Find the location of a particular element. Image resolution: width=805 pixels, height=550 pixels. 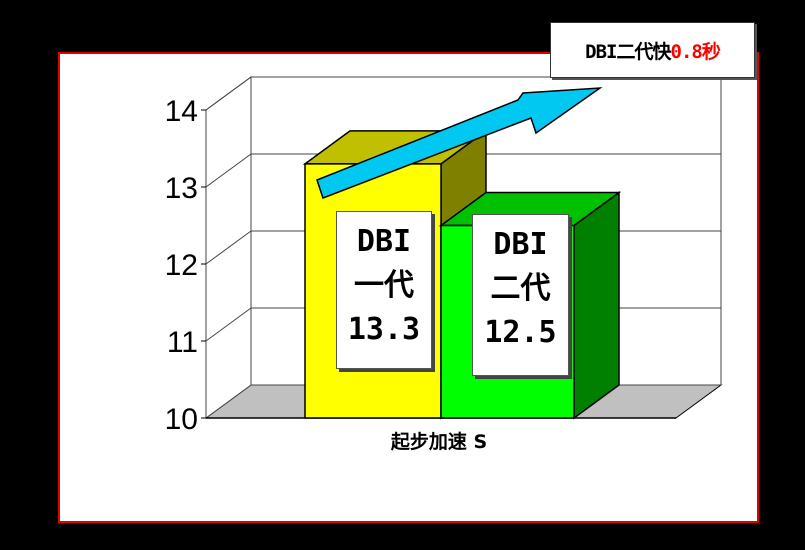

callout-highlight: 0.8秒 is located at coordinates (695, 51).